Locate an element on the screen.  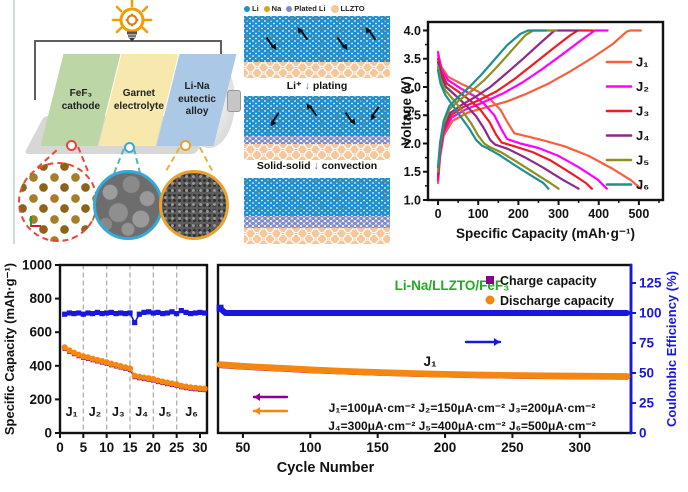
svg-text: 400 is located at coordinates (40, 365).